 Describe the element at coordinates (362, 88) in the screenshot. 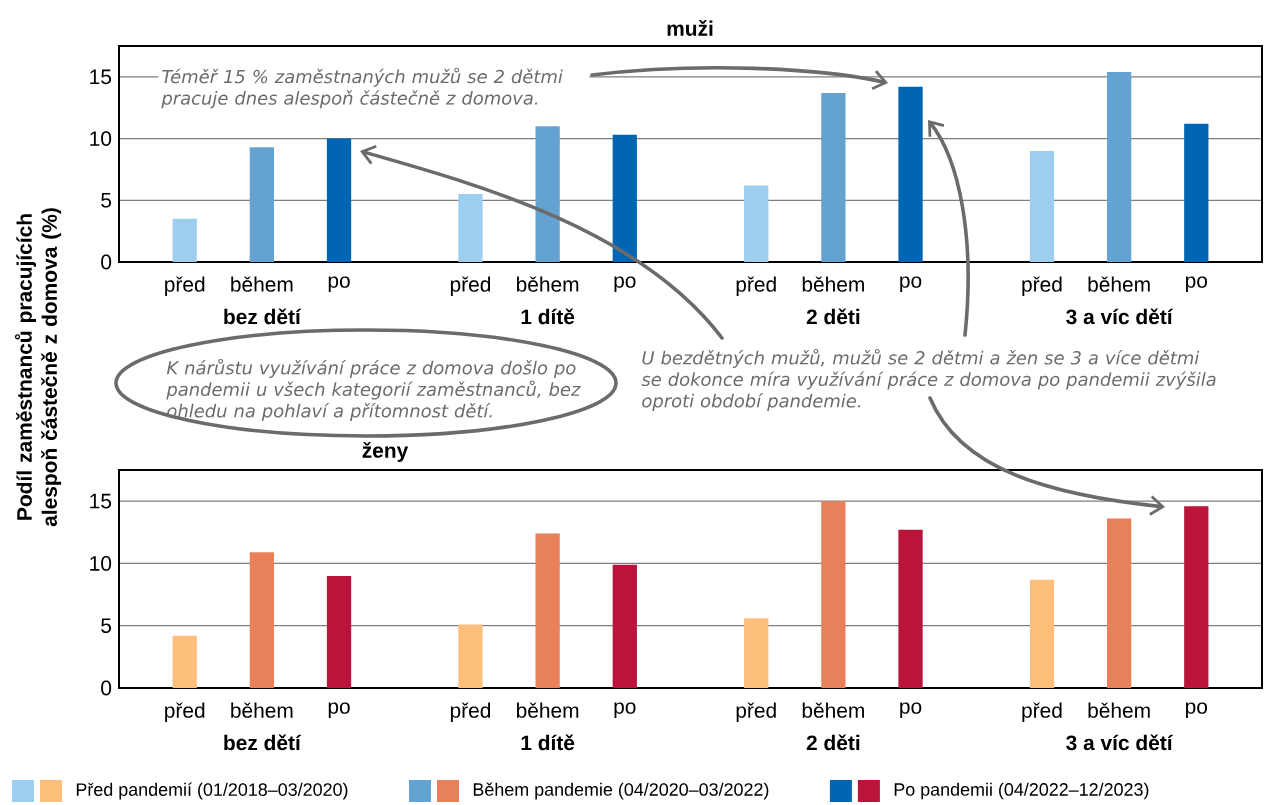

I see `annotation: Téměř 15 % zaměstnaných mužů se 2 dětmi pracuje dnes alespoň částečně z domova.` at that location.